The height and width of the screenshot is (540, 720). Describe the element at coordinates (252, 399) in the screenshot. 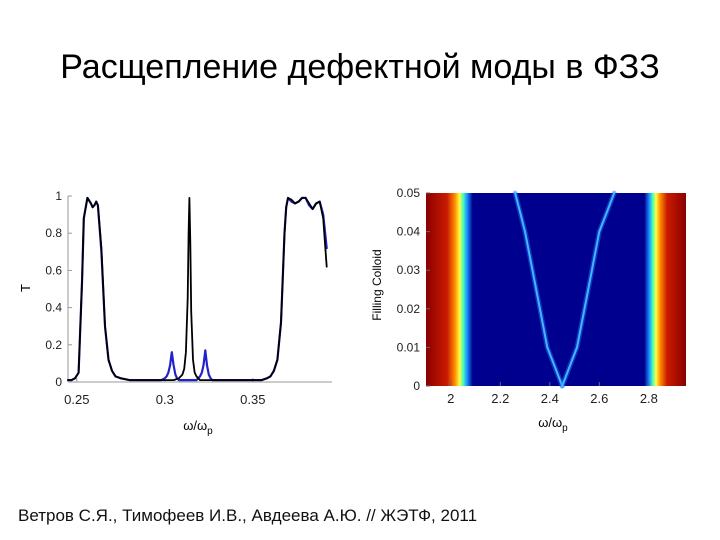

I see `transmission-x-tick-label: 0.35` at that location.